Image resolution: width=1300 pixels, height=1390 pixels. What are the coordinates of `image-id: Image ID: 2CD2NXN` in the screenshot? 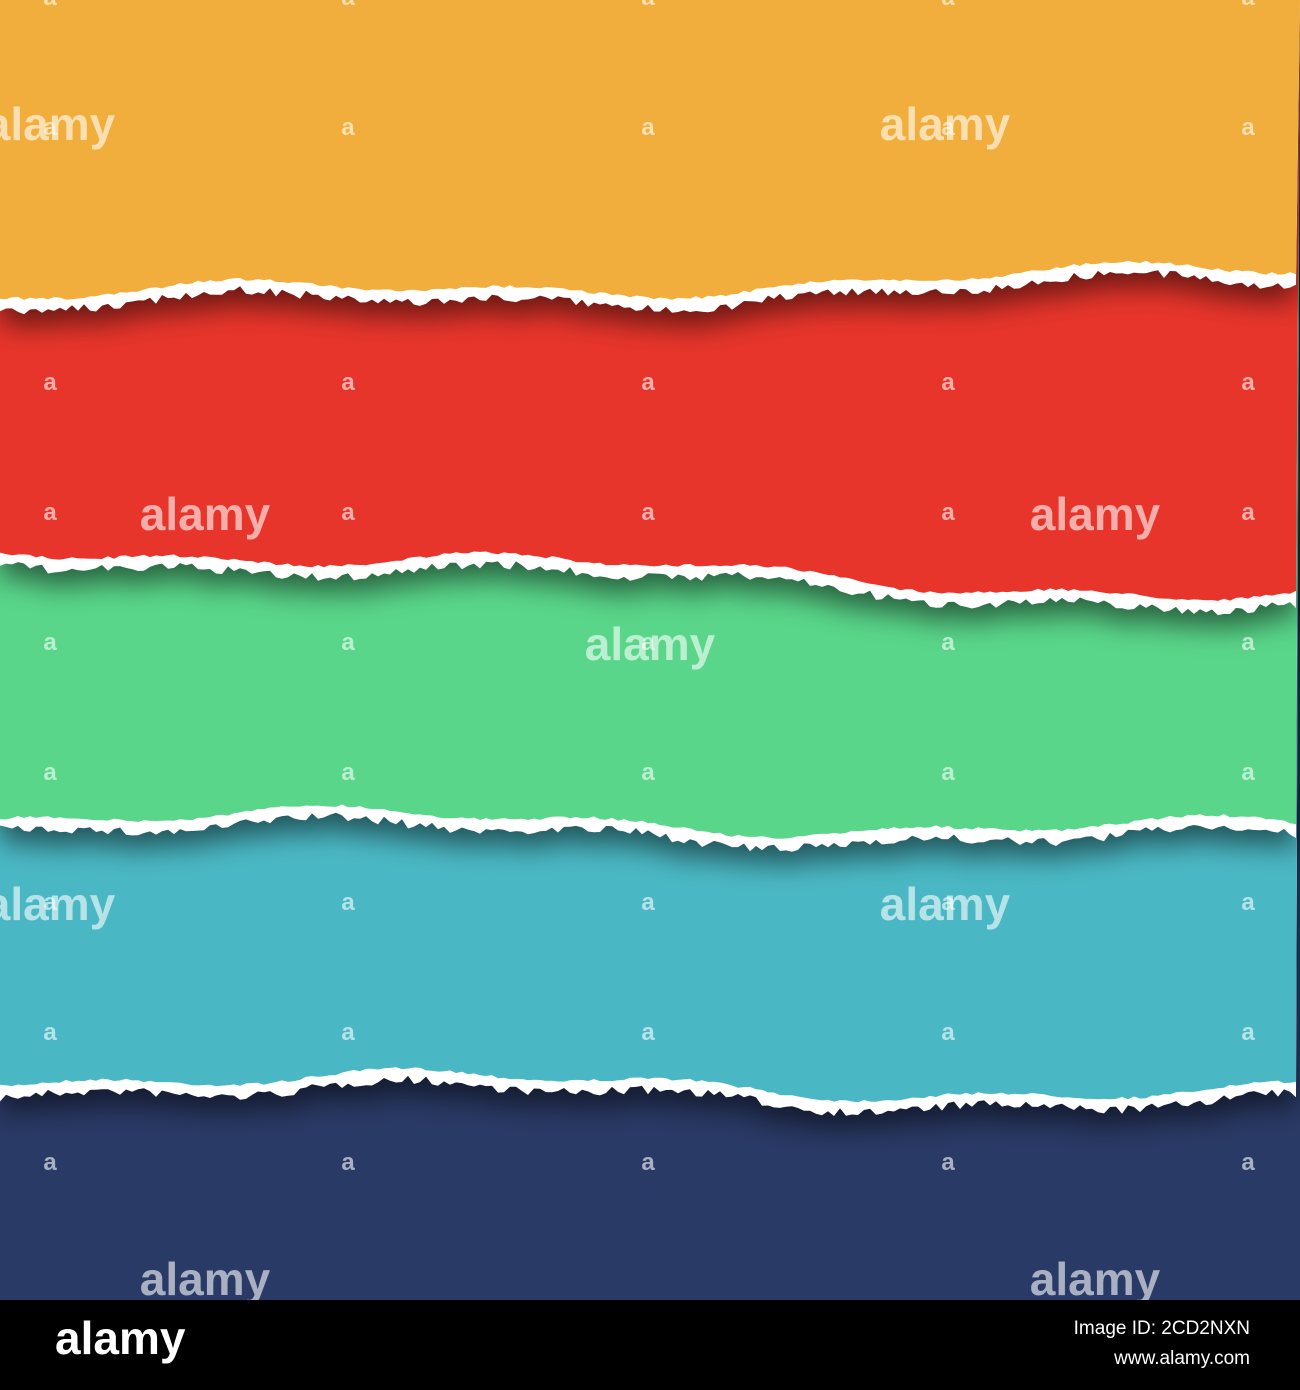 It's located at (1162, 1328).